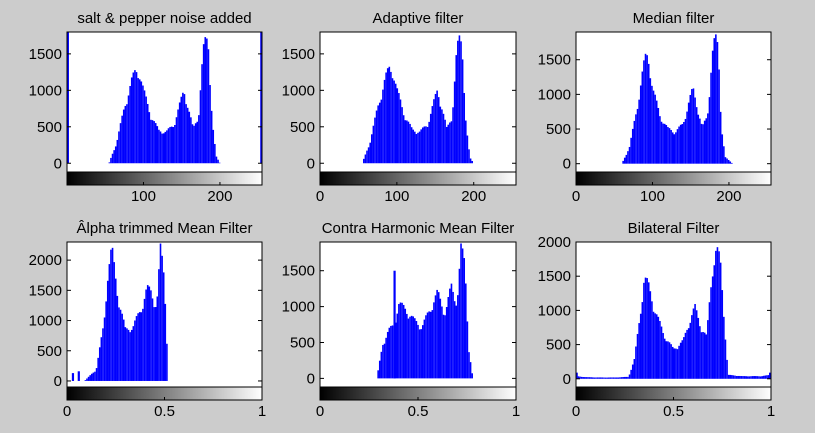 Image resolution: width=815 pixels, height=433 pixels. What do you see at coordinates (771, 411) in the screenshot?
I see `x-tick-label: 1` at bounding box center [771, 411].